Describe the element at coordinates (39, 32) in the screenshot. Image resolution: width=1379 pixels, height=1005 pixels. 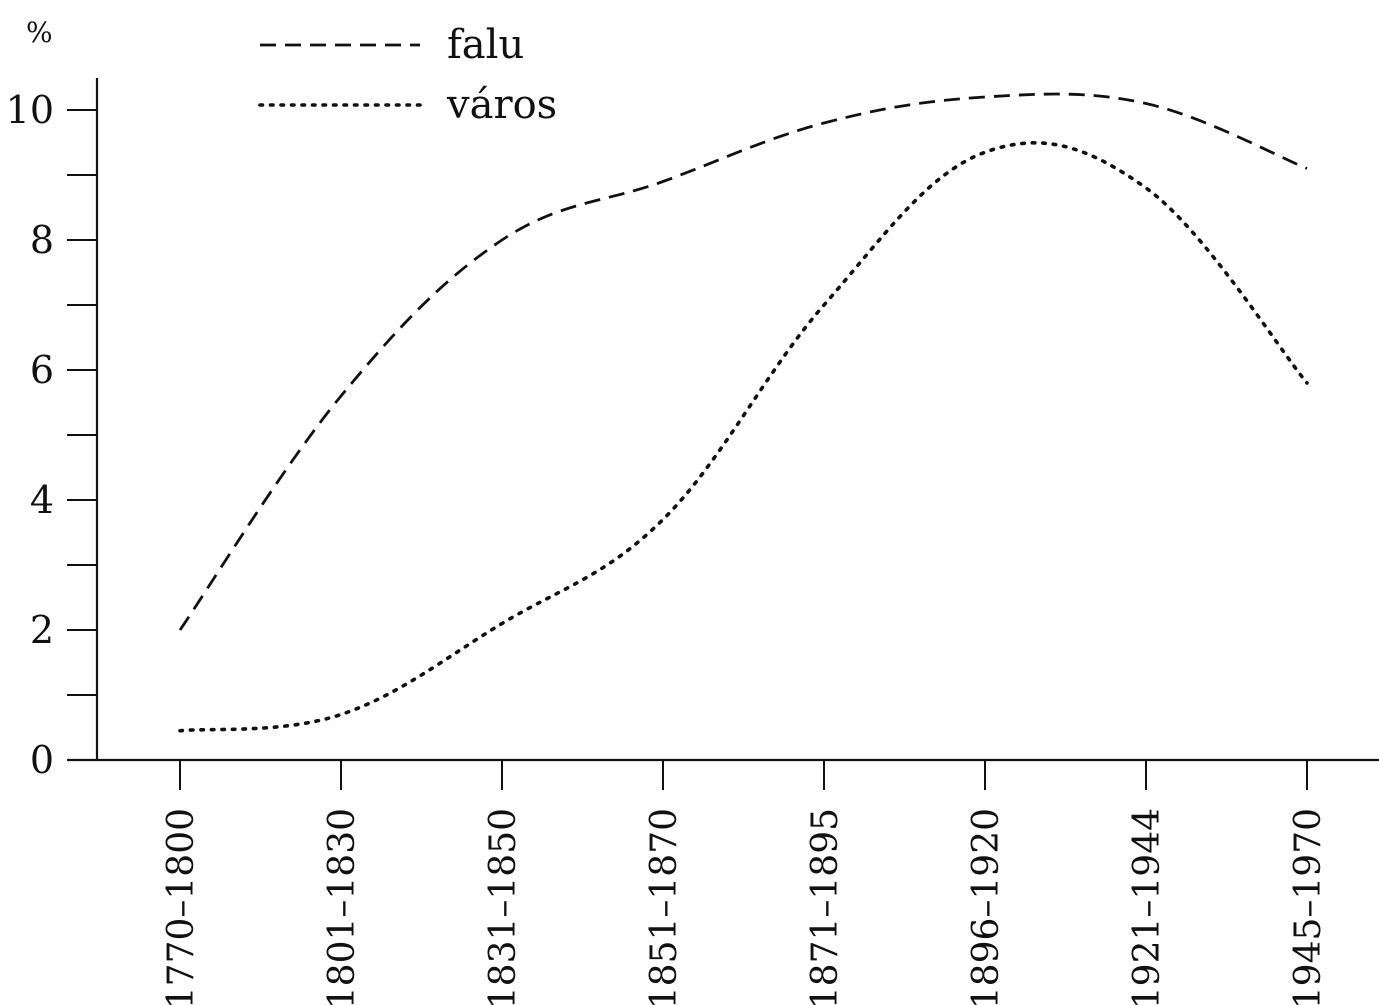
I see `y-axis-unit-label: %` at that location.